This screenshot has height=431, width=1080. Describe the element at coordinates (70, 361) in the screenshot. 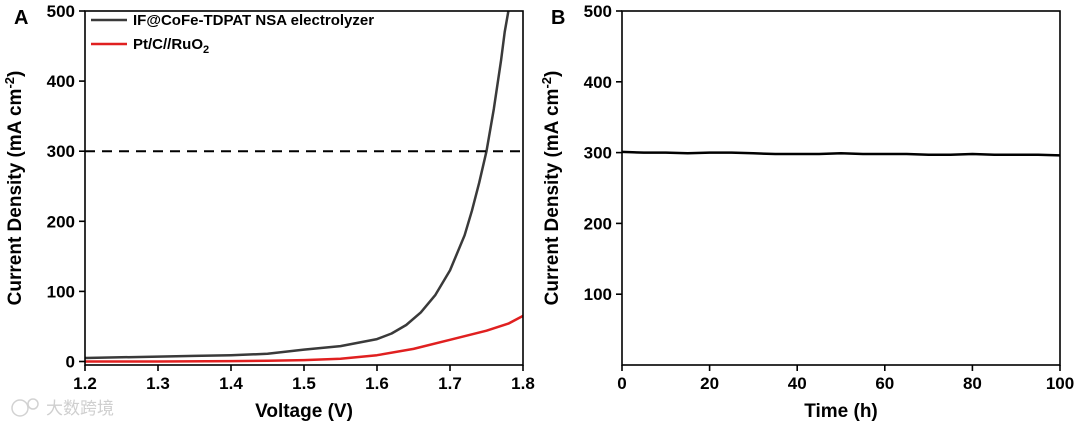

I see `y-tick-label: 0` at that location.